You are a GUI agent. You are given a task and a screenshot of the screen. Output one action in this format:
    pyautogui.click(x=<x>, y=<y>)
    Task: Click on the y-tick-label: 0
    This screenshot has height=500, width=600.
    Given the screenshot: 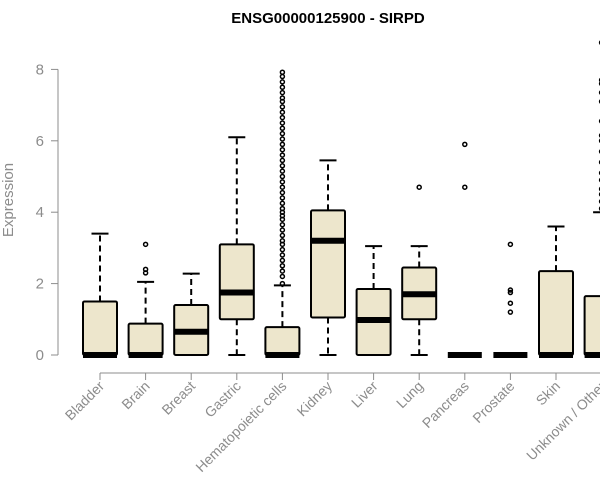 What is the action you would take?
    pyautogui.click(x=40, y=355)
    